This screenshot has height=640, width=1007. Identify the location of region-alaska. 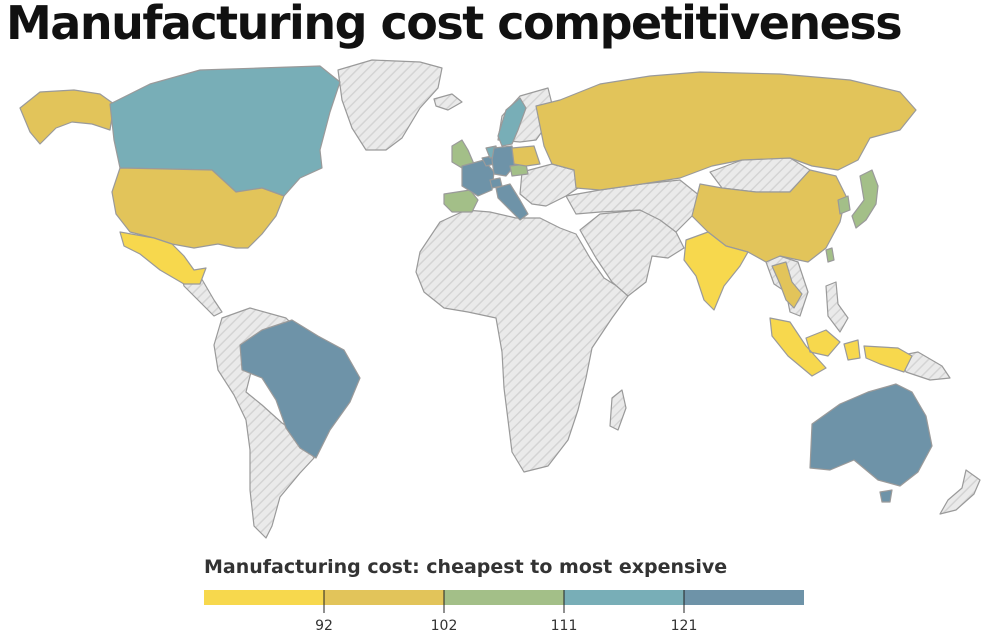
(67, 117).